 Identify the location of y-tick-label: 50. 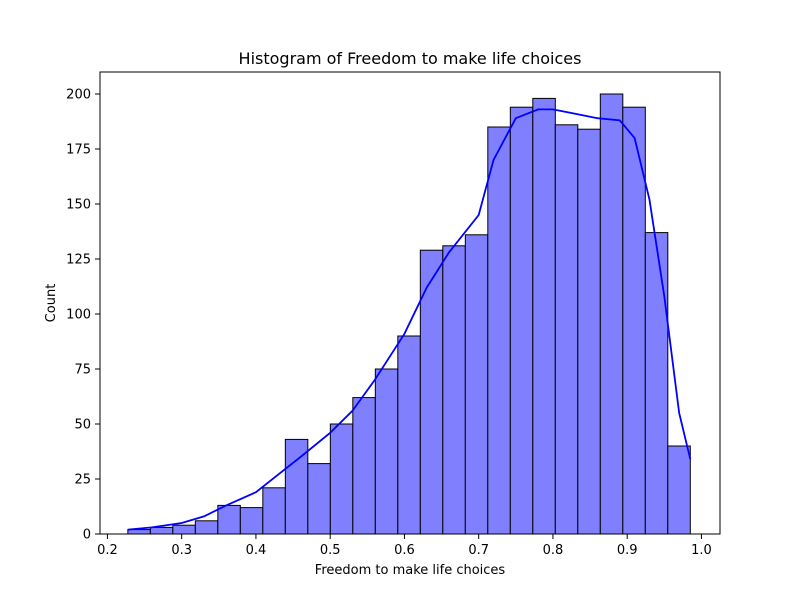
(82, 425).